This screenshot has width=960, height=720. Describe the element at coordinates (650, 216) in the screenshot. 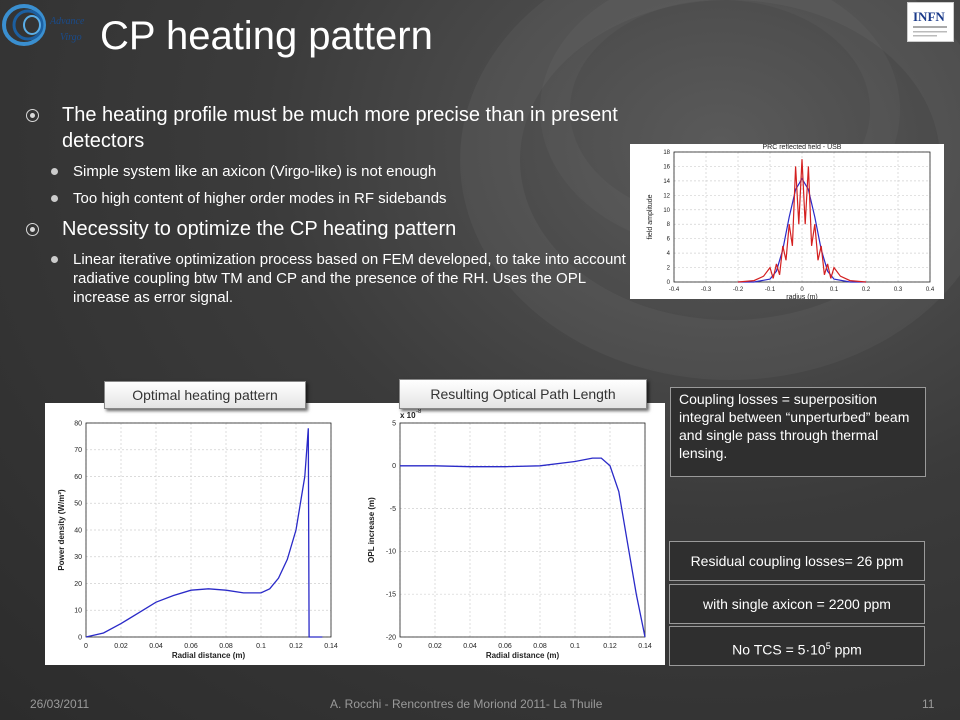

I see `y-axis-label: field amplitude` at that location.